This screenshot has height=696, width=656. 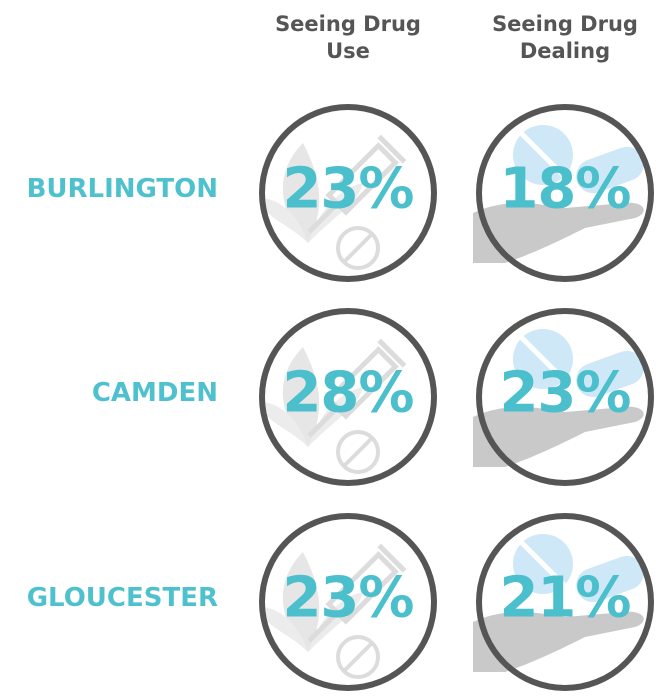 What do you see at coordinates (122, 598) in the screenshot?
I see `row-label: GLOUCESTER` at bounding box center [122, 598].